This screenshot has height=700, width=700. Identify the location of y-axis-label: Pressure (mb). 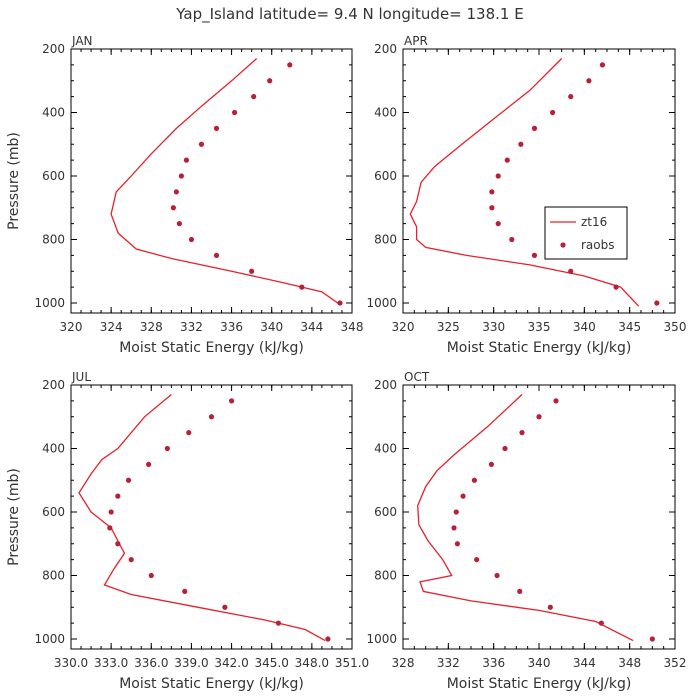
(14, 181).